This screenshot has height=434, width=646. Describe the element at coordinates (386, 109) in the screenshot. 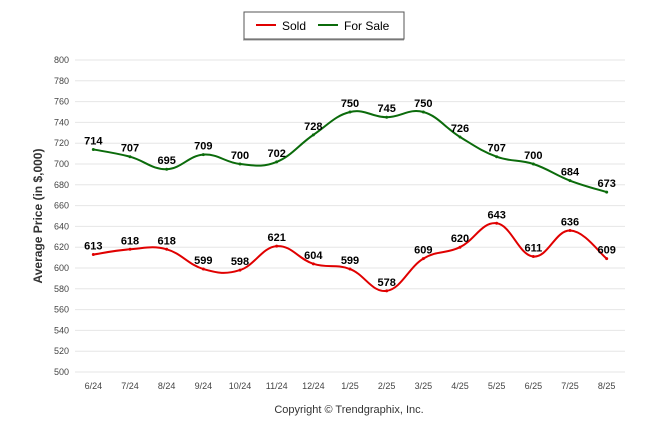

I see `data-label-for-sale: 745` at that location.